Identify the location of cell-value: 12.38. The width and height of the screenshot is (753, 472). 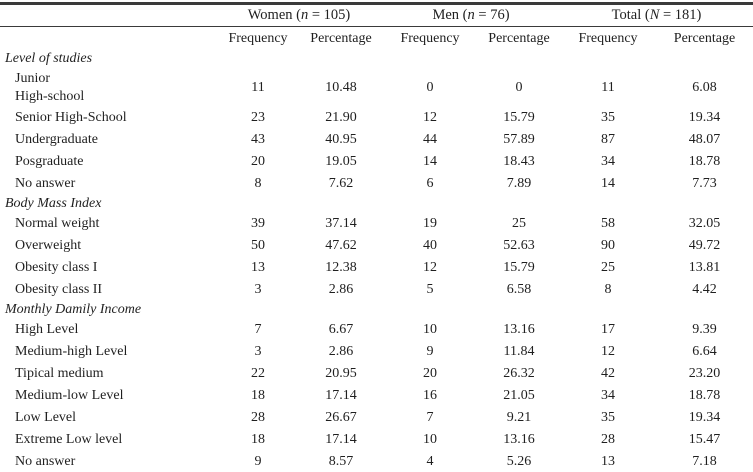
(341, 267).